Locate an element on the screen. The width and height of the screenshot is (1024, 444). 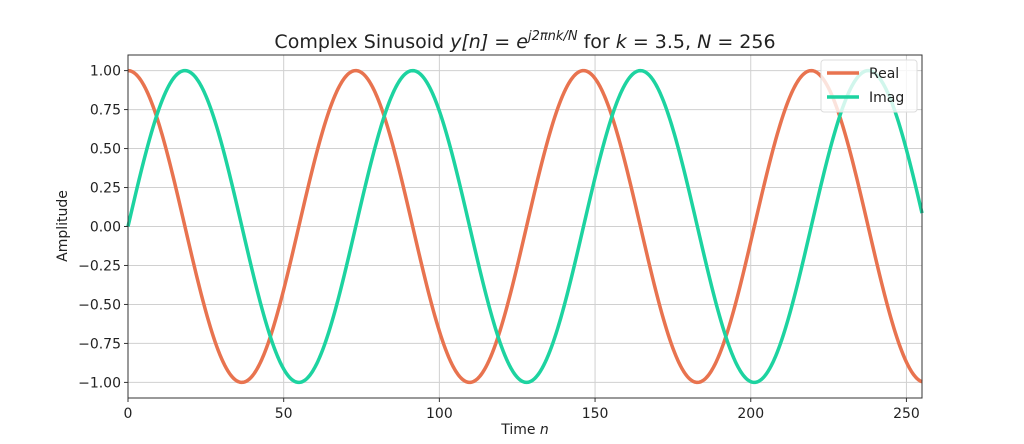
y-tick-label: −0.25 is located at coordinates (99, 266).